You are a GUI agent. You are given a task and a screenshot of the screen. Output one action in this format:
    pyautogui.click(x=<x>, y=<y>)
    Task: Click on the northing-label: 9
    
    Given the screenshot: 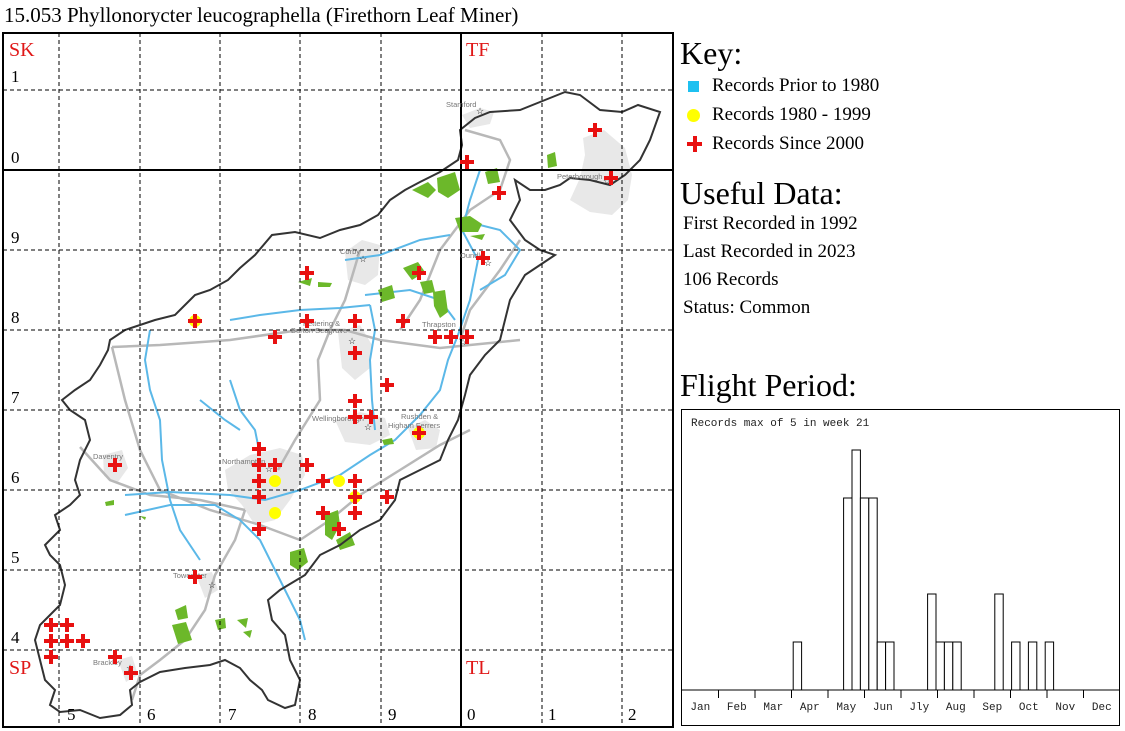 What is the action you would take?
    pyautogui.click(x=15, y=237)
    